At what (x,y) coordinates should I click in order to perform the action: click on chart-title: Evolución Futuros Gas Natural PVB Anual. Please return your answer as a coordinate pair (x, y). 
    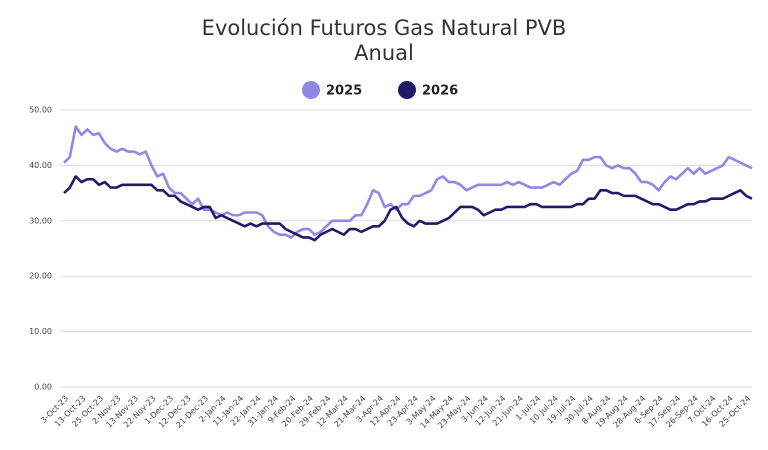
    Looking at the image, I should click on (384, 40).